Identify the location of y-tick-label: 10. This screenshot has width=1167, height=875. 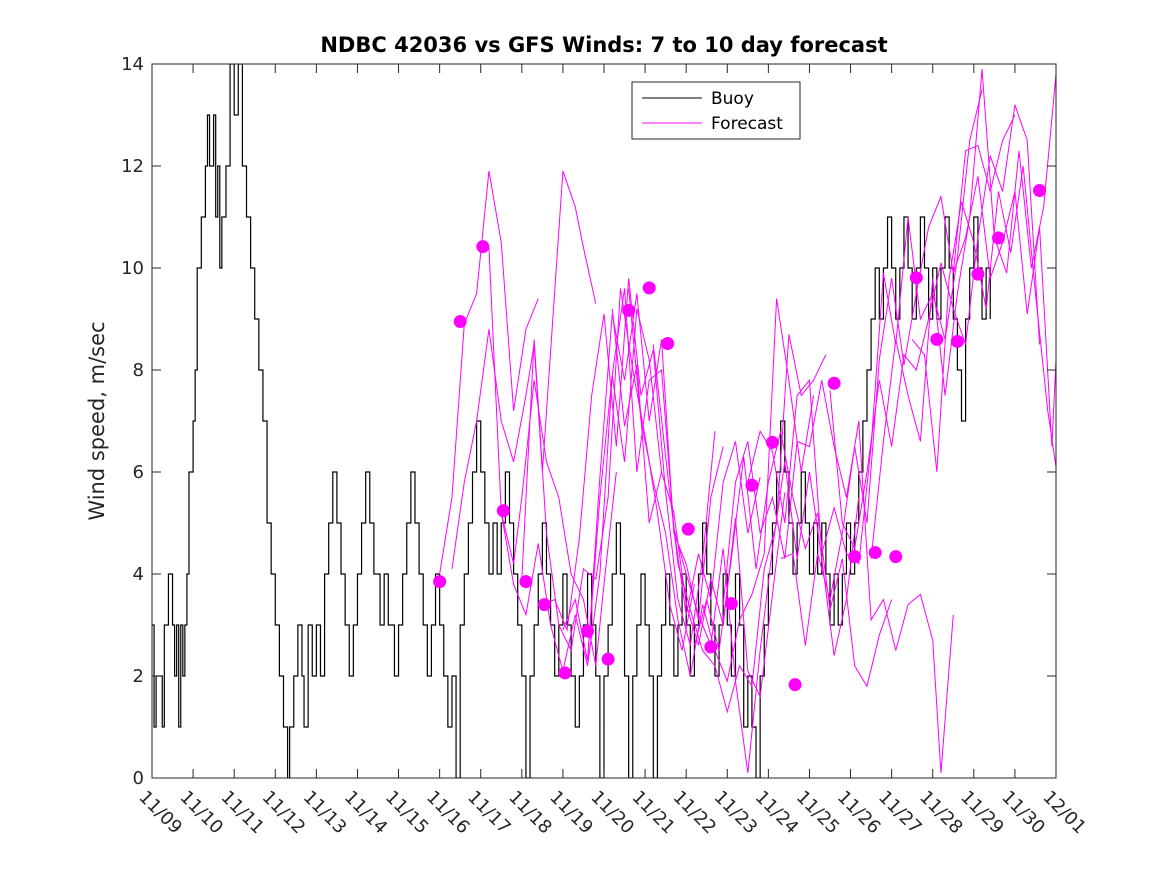
(132, 268).